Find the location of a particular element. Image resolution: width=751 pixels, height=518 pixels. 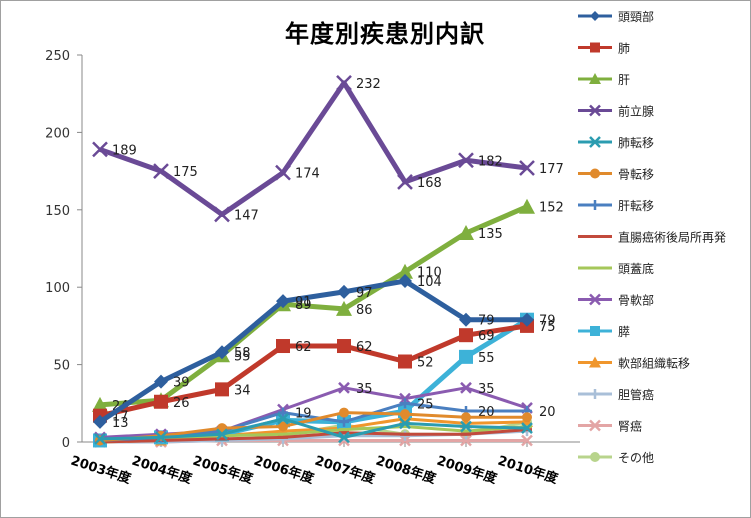

legend-label: 骨軟部 is located at coordinates (636, 300).